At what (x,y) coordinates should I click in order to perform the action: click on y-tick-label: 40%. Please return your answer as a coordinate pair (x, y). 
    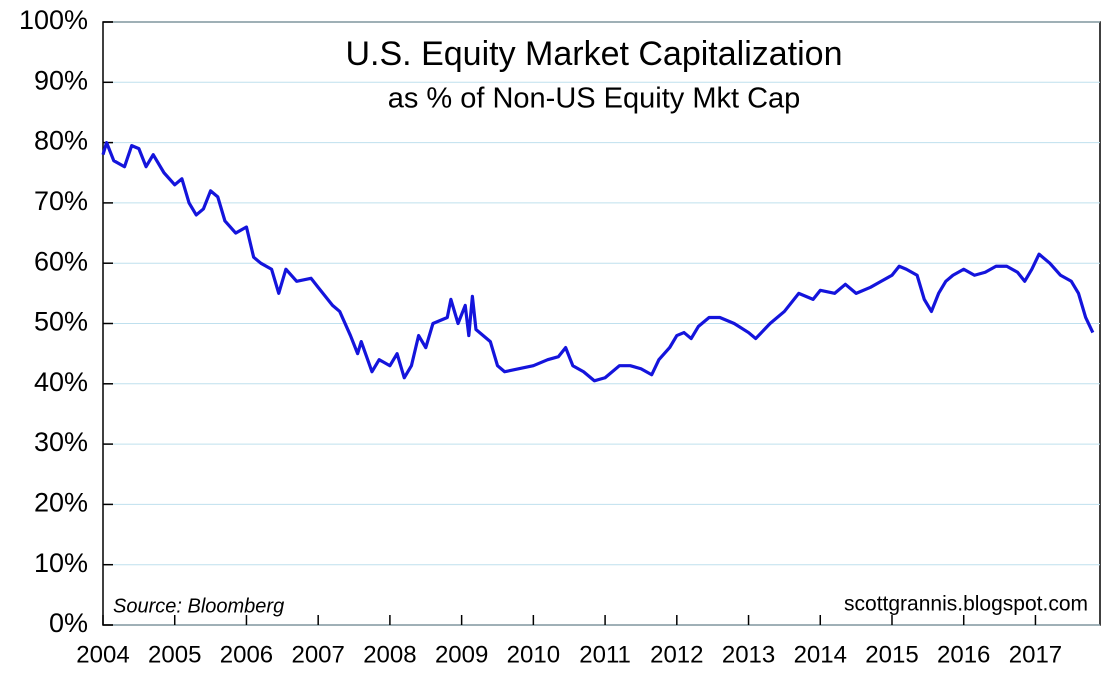
    Looking at the image, I should click on (61, 382).